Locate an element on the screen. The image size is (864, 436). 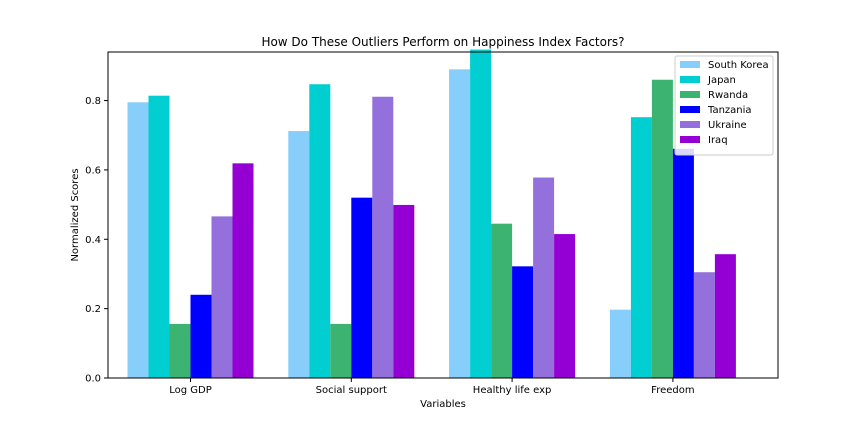
y-tick-label: 0.0 is located at coordinates (93, 379).